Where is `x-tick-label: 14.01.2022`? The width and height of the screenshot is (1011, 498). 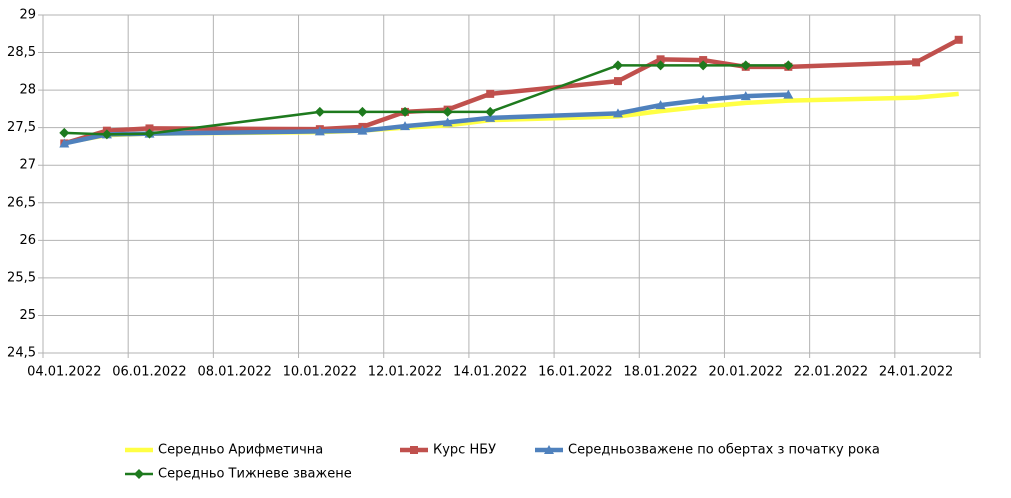
x-tick-label: 14.01.2022 is located at coordinates (490, 372).